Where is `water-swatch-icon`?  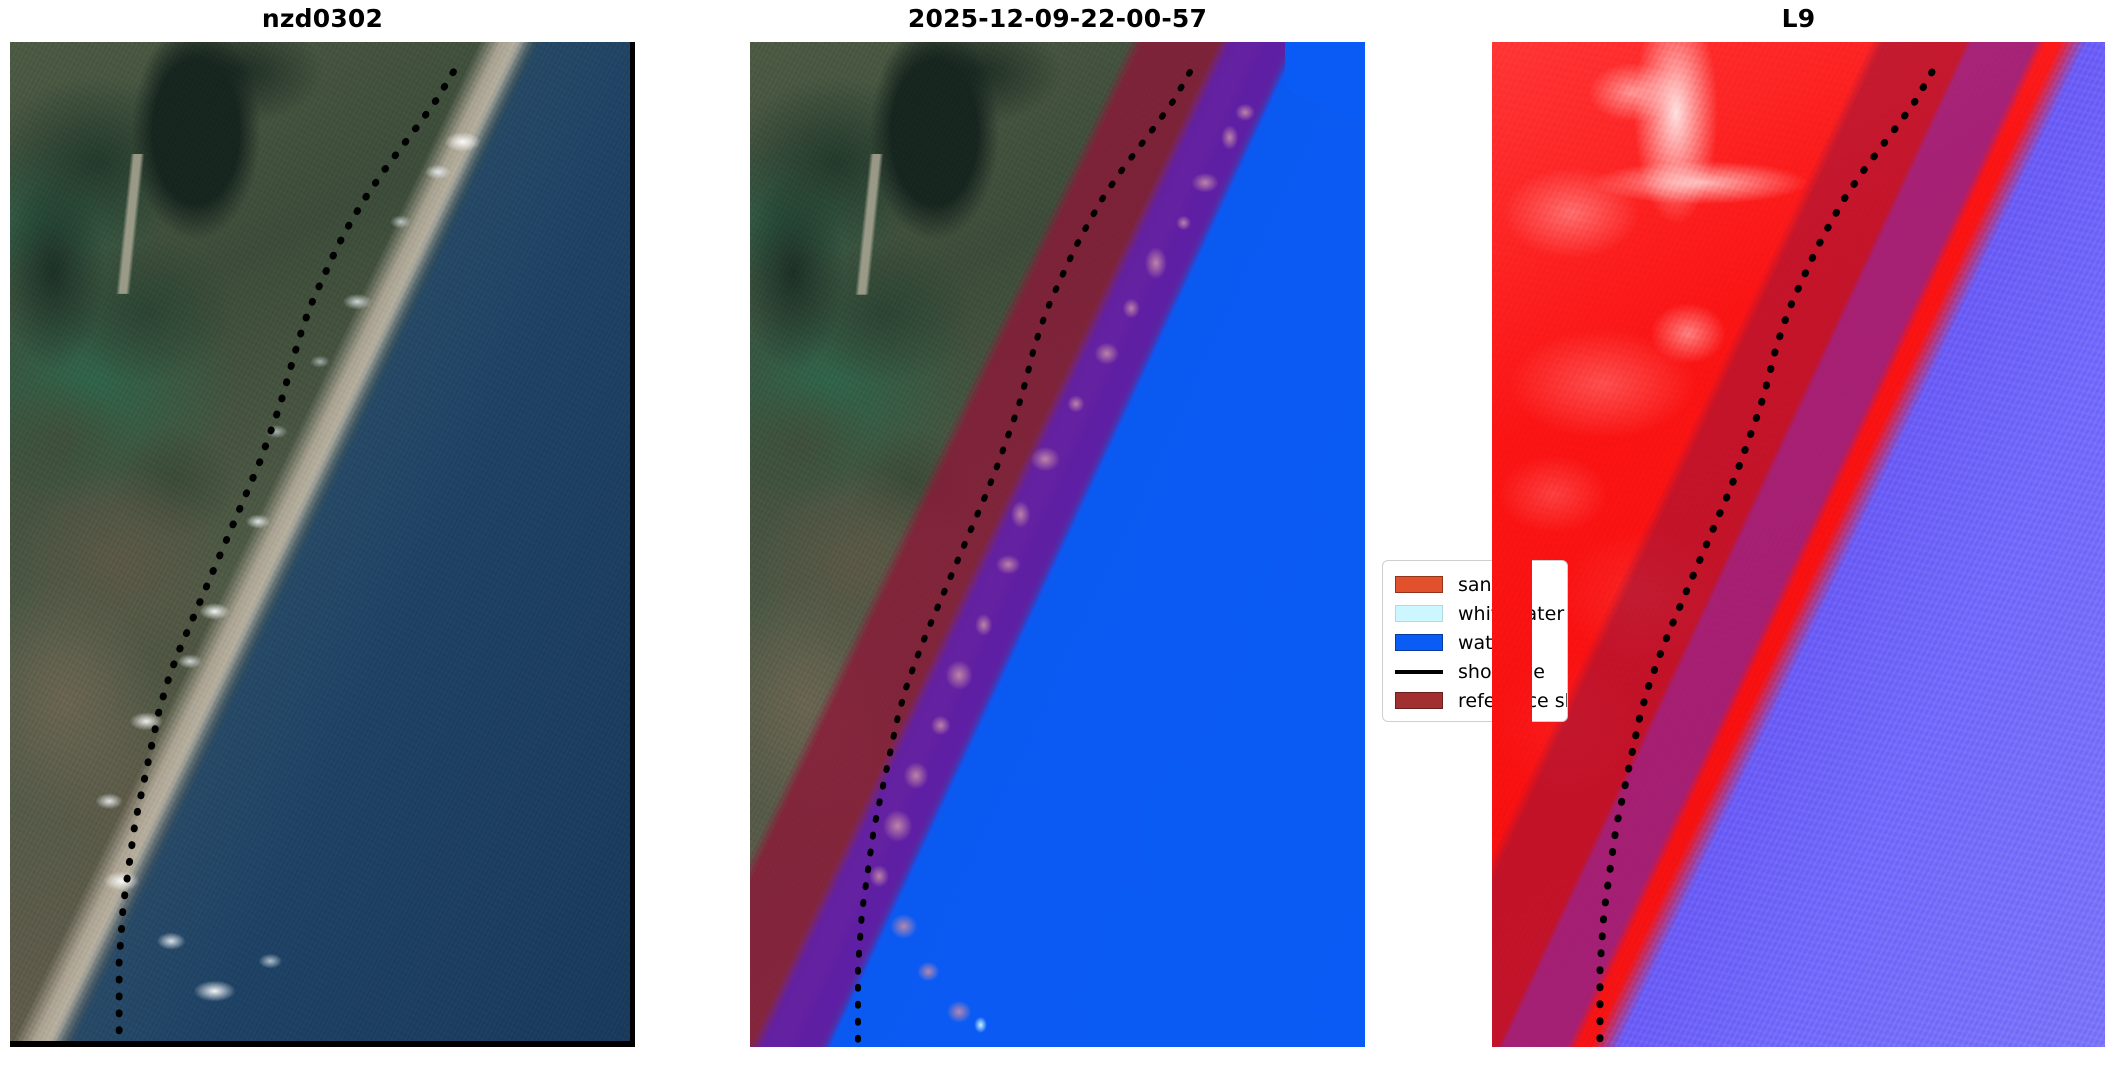
water-swatch-icon is located at coordinates (1419, 642).